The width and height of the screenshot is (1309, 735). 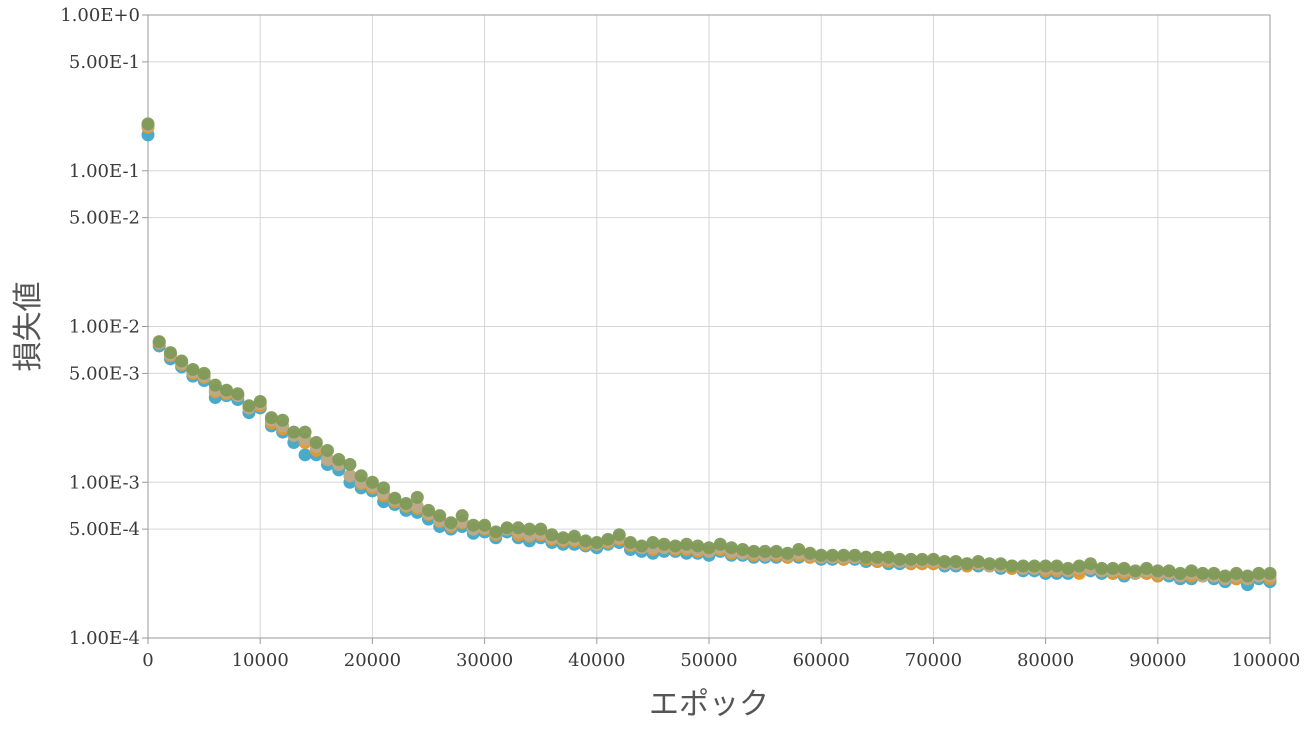 What do you see at coordinates (709, 704) in the screenshot?
I see `x-axis-title: エポック` at bounding box center [709, 704].